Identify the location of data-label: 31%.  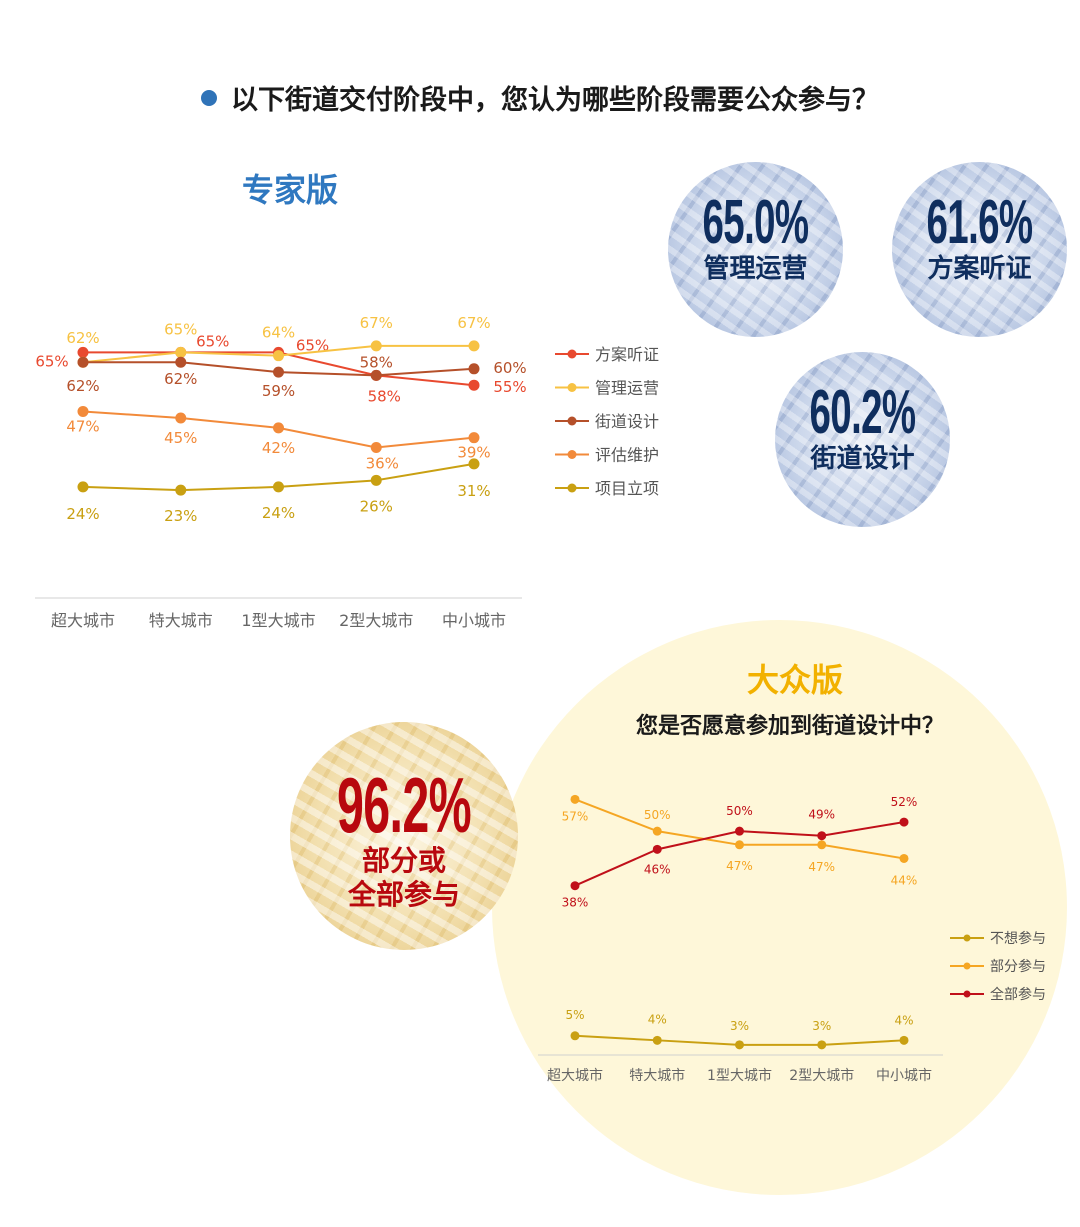
(473, 491).